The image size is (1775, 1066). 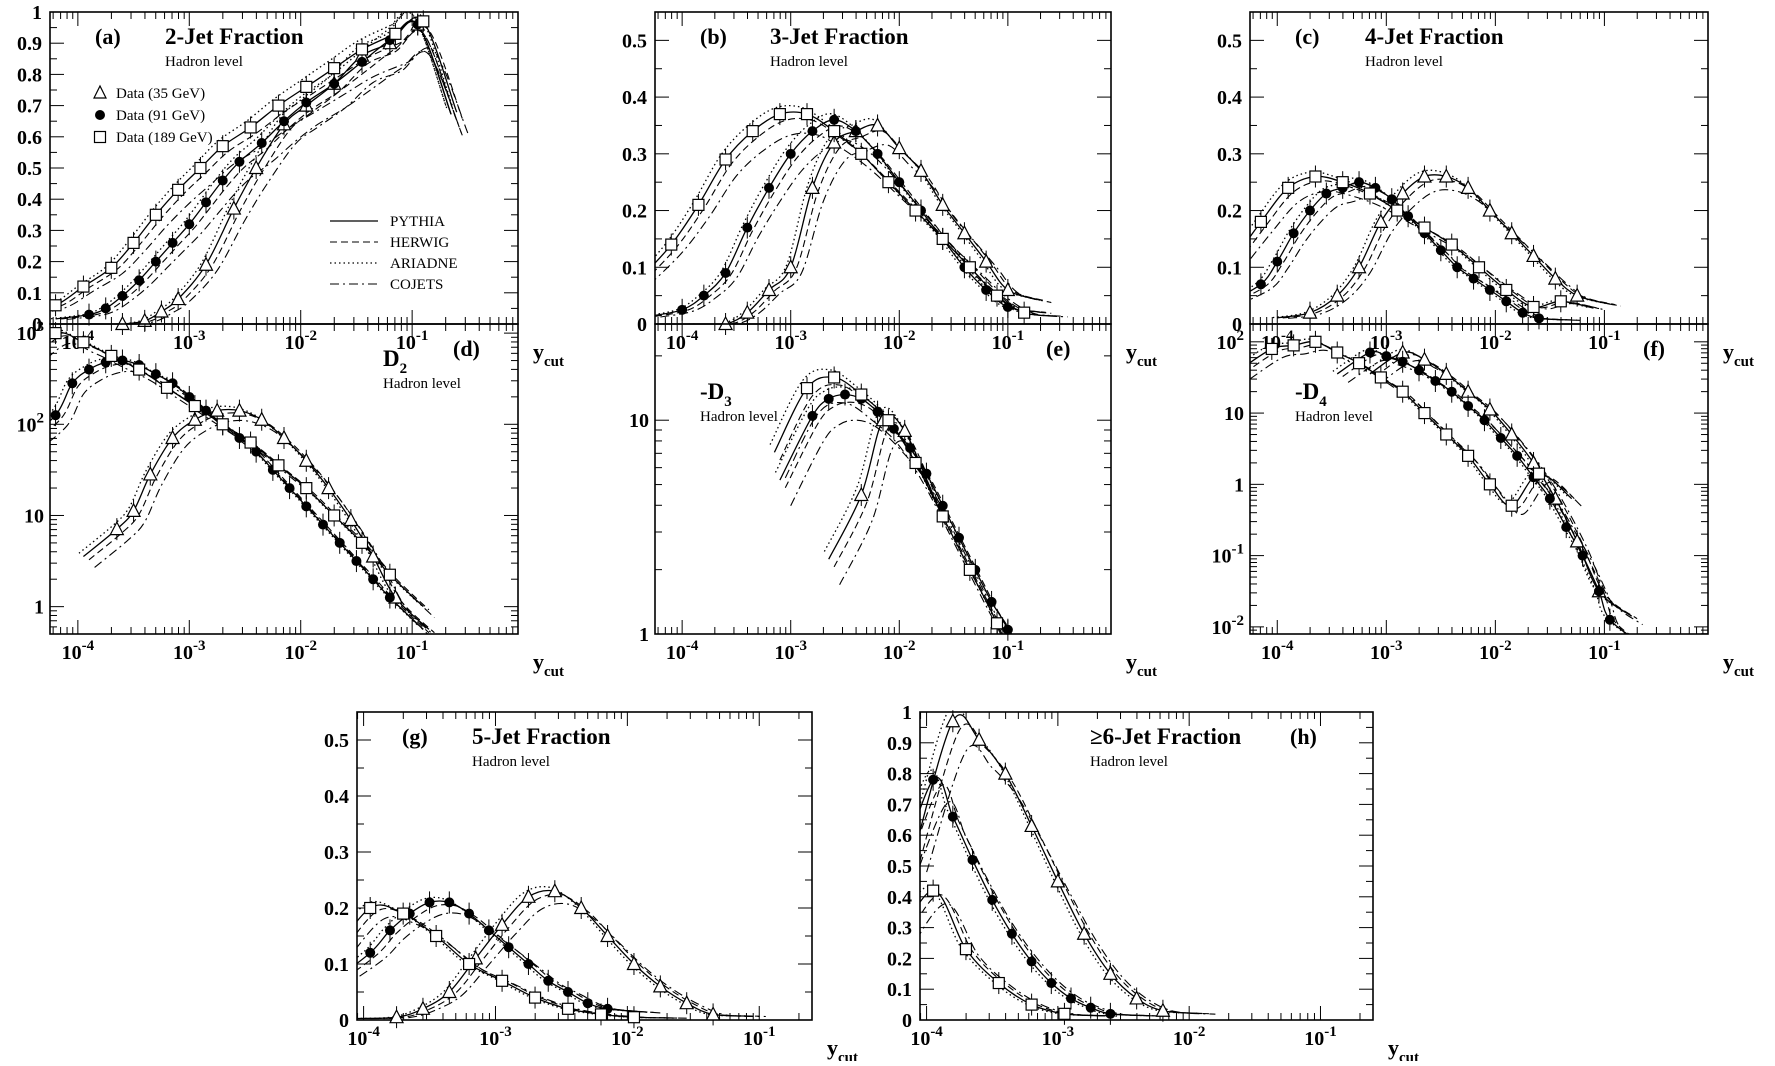 I want to click on y-tick-label: 0.1, so click(x=29, y=294).